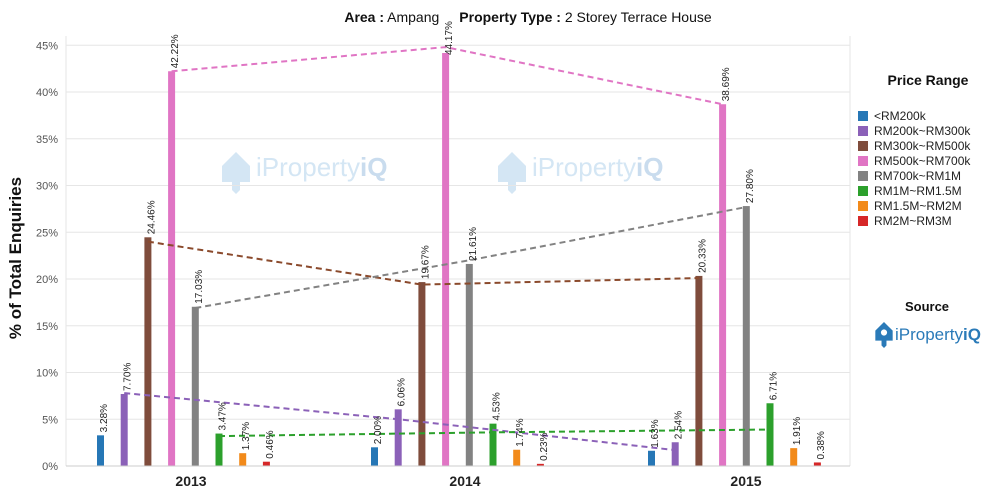 This screenshot has height=501, width=1000. What do you see at coordinates (464, 481) in the screenshot?
I see `x-category-label: 2014` at bounding box center [464, 481].